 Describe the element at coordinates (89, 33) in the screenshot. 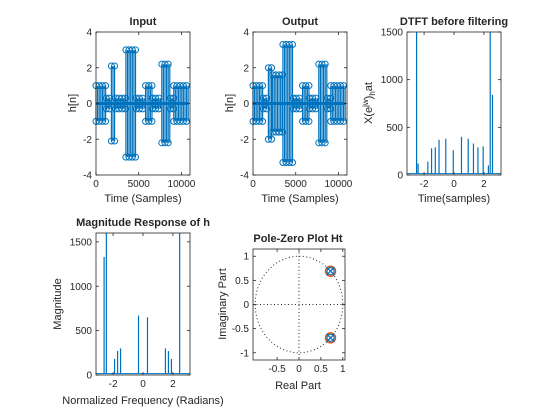

I see `input-ytick-label: 4` at that location.